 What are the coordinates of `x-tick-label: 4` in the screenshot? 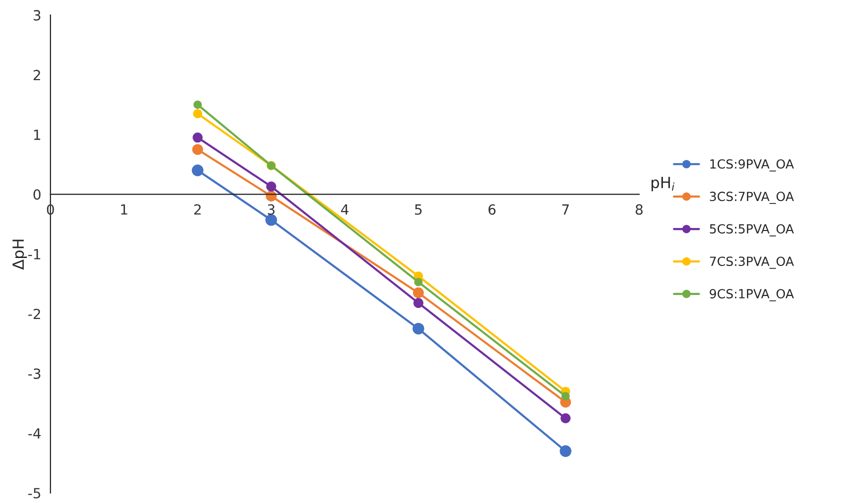 It's located at (344, 209).